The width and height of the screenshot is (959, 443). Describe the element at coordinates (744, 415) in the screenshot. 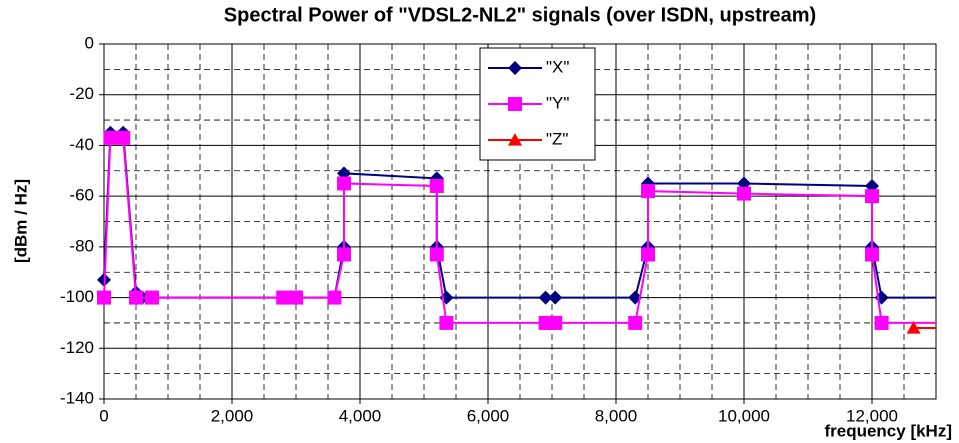

I see `x-tick-label: 10,000` at that location.